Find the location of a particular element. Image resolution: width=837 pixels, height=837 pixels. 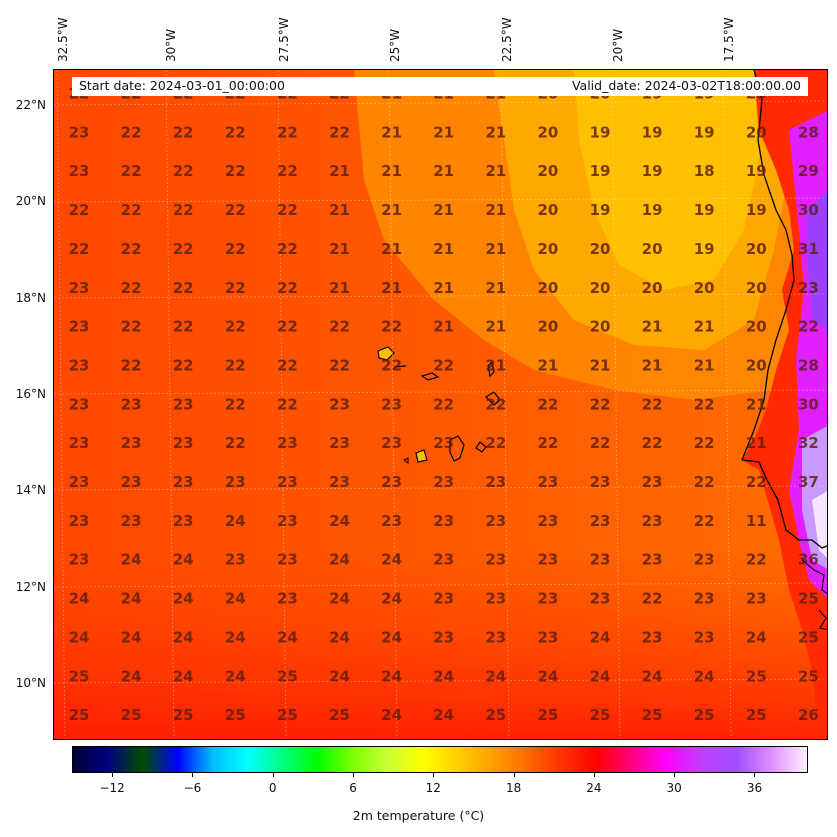

lon-label: 20°W is located at coordinates (618, 45).